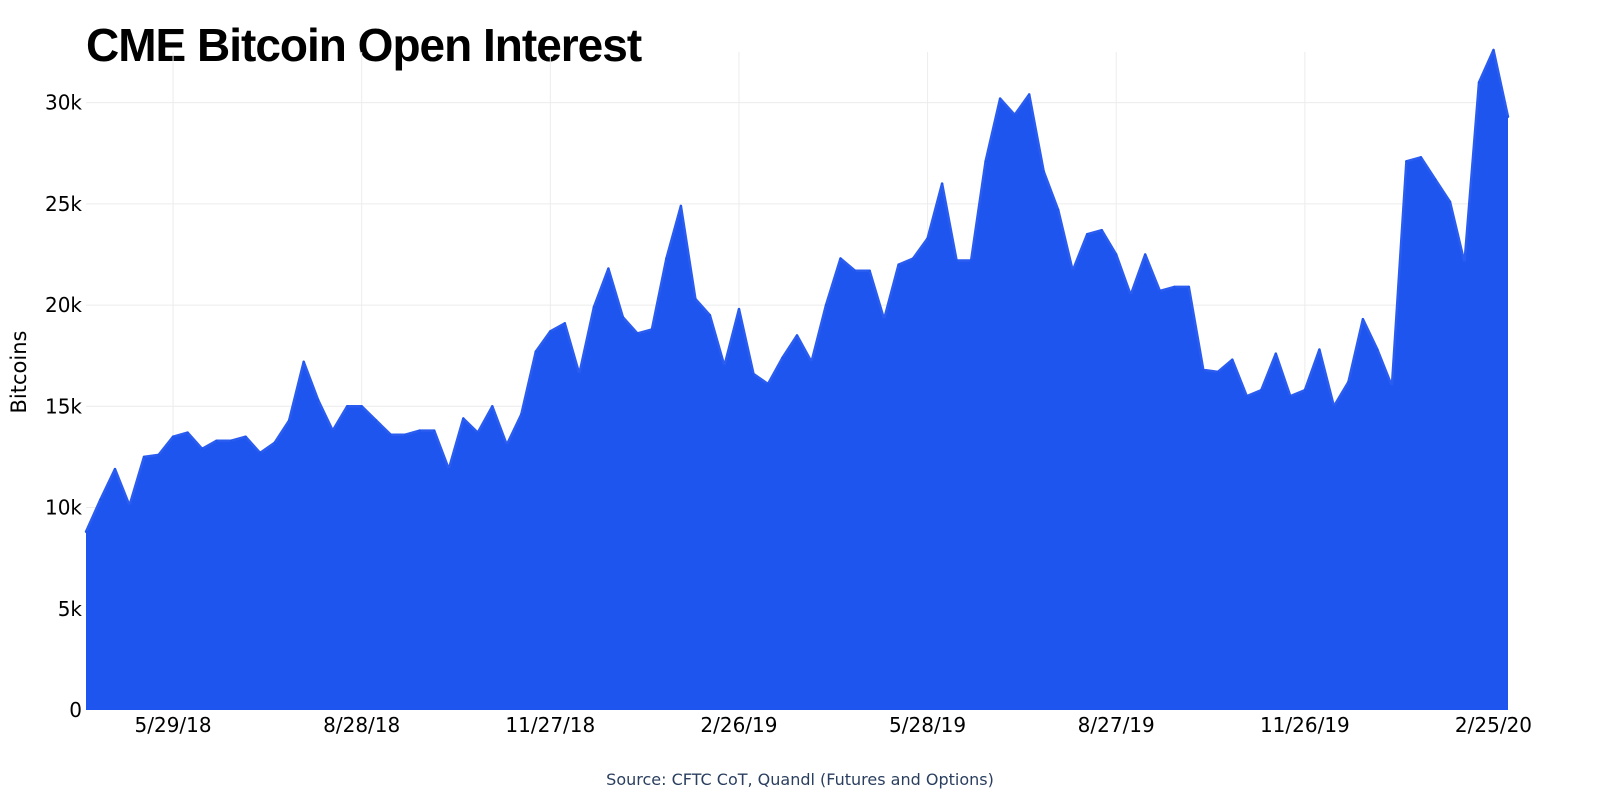 The height and width of the screenshot is (800, 1600). I want to click on y-tick-label: 25k, so click(63, 204).